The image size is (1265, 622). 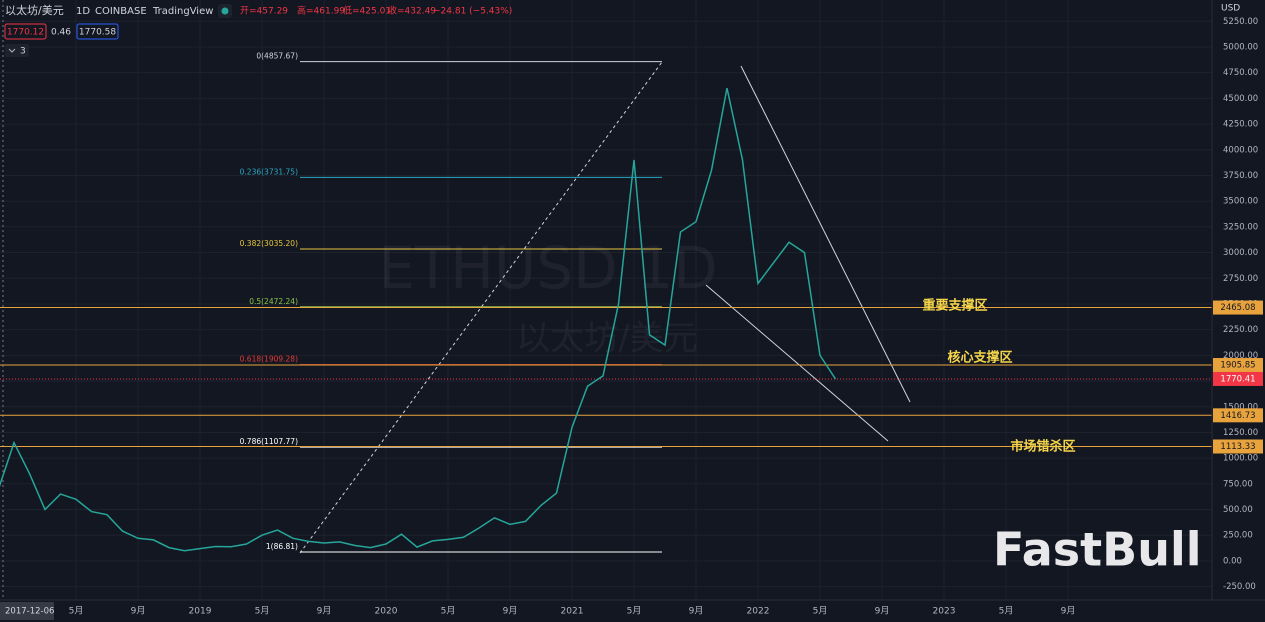 I want to click on last-price-label: 1770.41, so click(x=1237, y=379).